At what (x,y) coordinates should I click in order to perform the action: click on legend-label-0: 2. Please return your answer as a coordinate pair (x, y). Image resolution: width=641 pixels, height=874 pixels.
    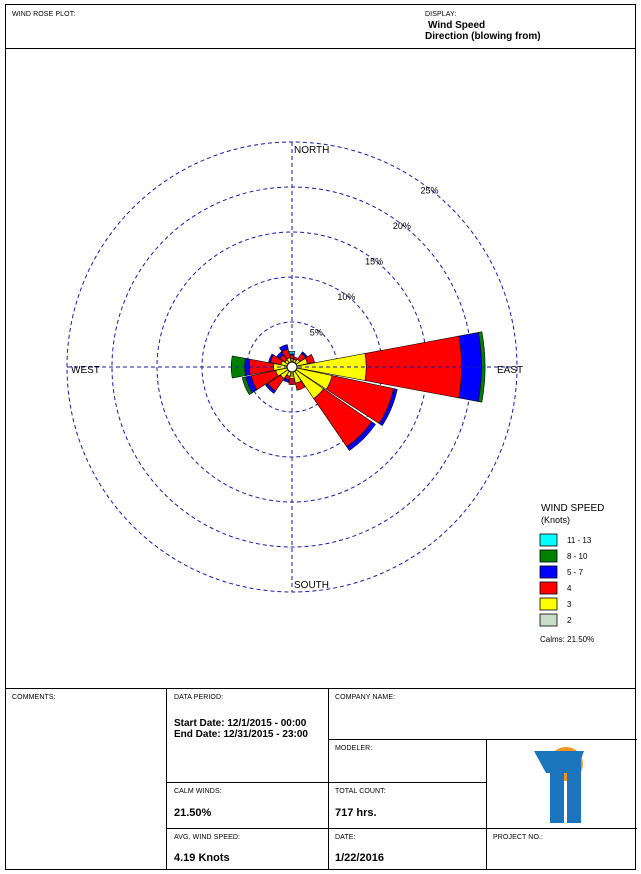
    Looking at the image, I should click on (569, 620).